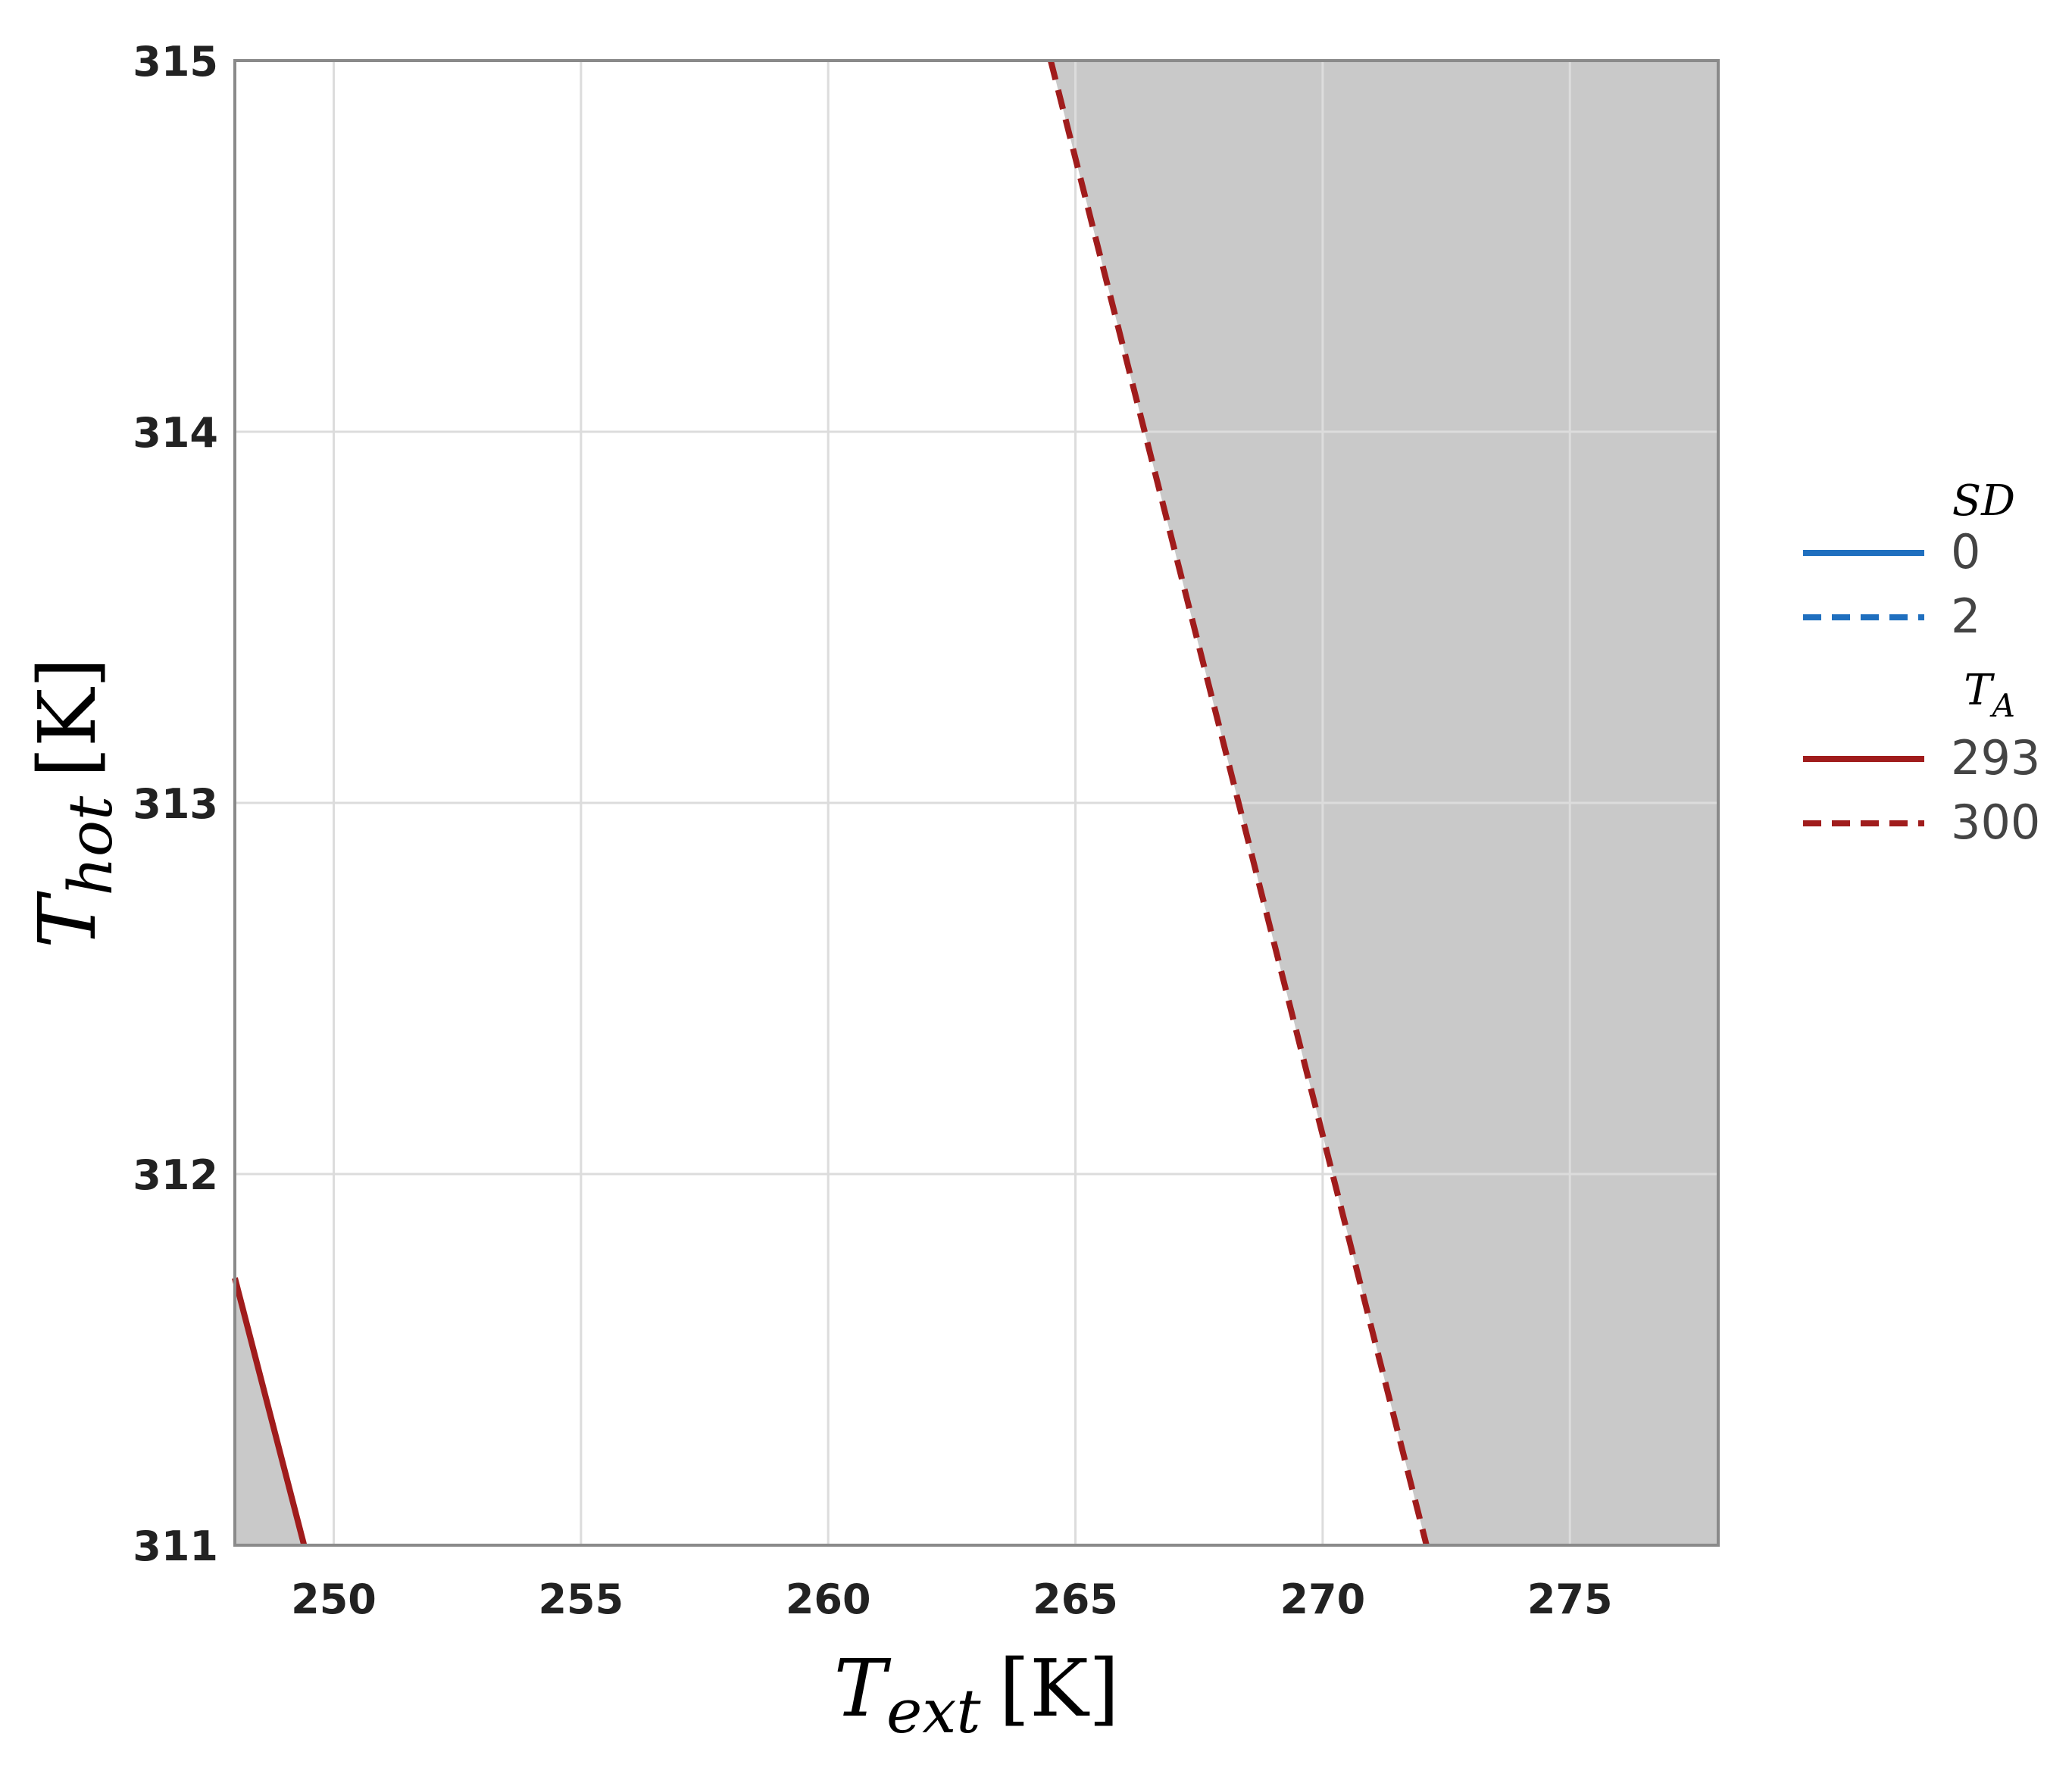 This screenshot has width=2072, height=1780. I want to click on x-tick-label: 255, so click(580, 1599).